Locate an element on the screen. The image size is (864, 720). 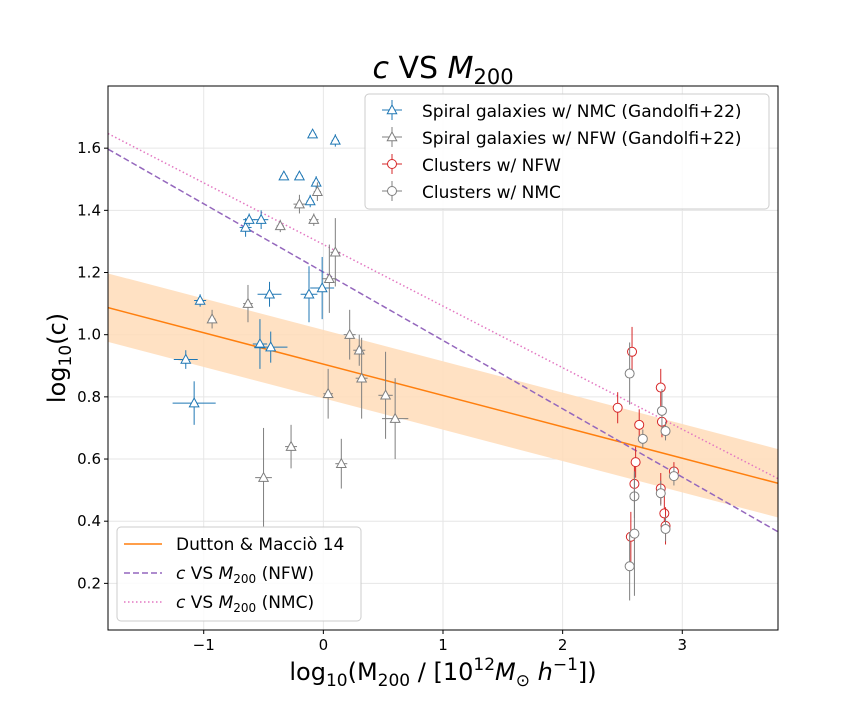
y-tick-label: 1.4 is located at coordinates (89, 210).